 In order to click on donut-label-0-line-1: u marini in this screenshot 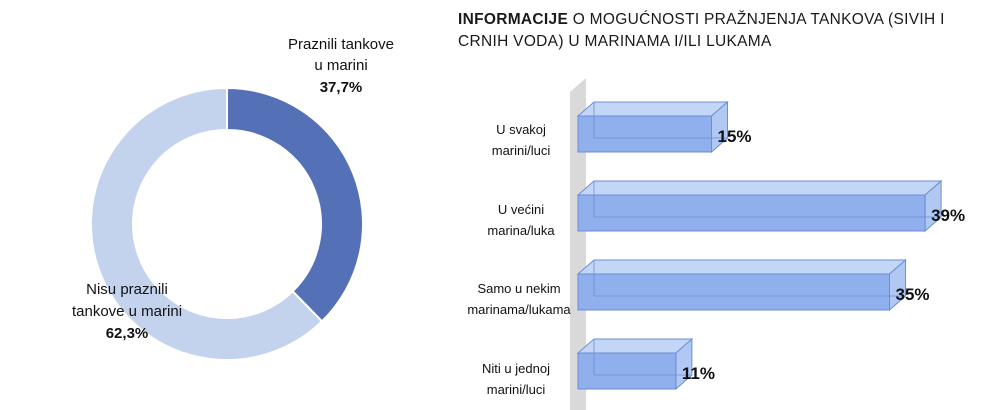, I will do `click(340, 65)`.